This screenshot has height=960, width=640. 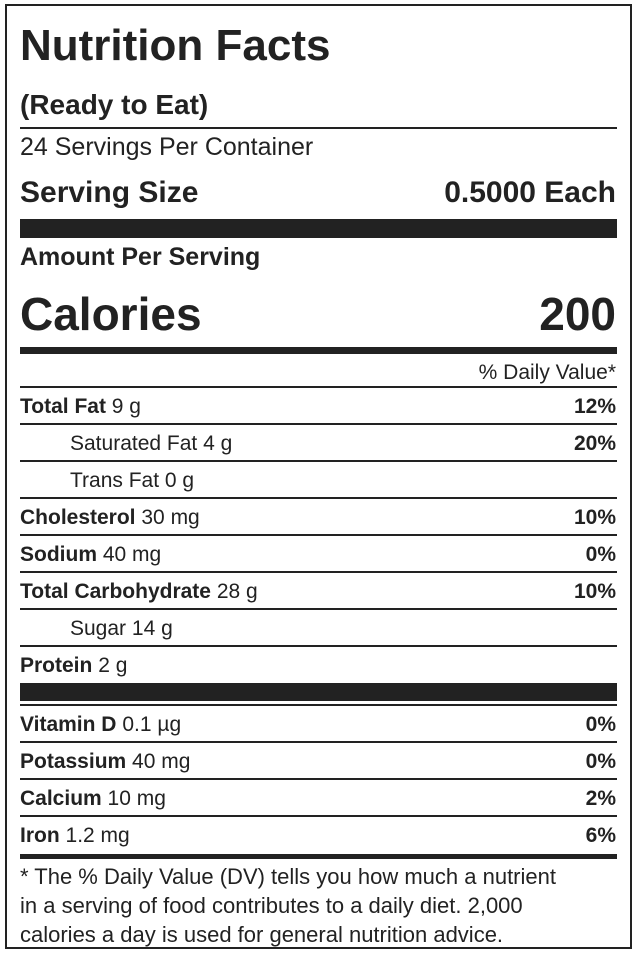 I want to click on nutrient-name: Vitamin D, so click(x=68, y=724).